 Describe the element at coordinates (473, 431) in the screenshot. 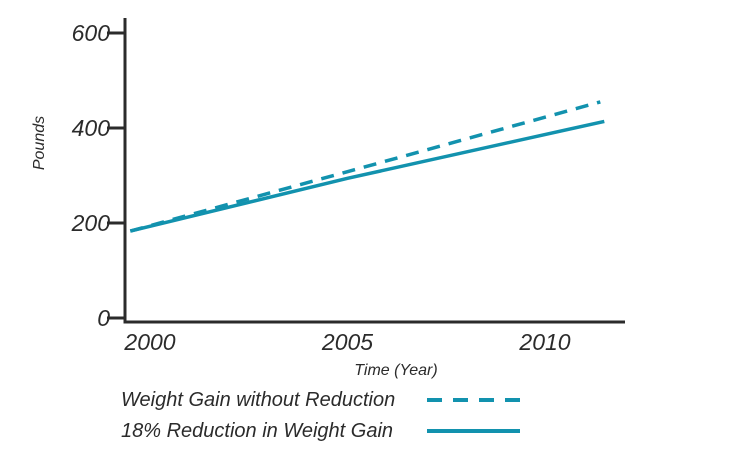

I see `solid-line-swatch-icon` at that location.